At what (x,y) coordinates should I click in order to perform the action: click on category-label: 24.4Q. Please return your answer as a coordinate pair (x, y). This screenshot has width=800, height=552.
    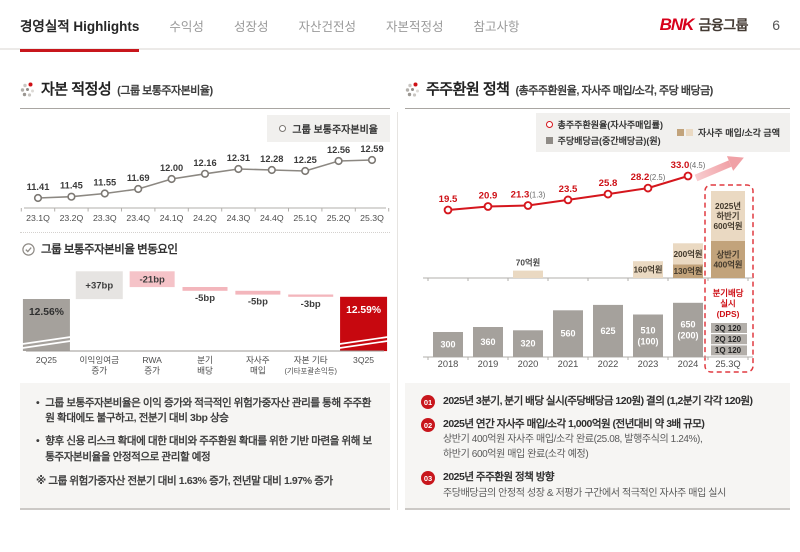
    Looking at the image, I should click on (272, 218).